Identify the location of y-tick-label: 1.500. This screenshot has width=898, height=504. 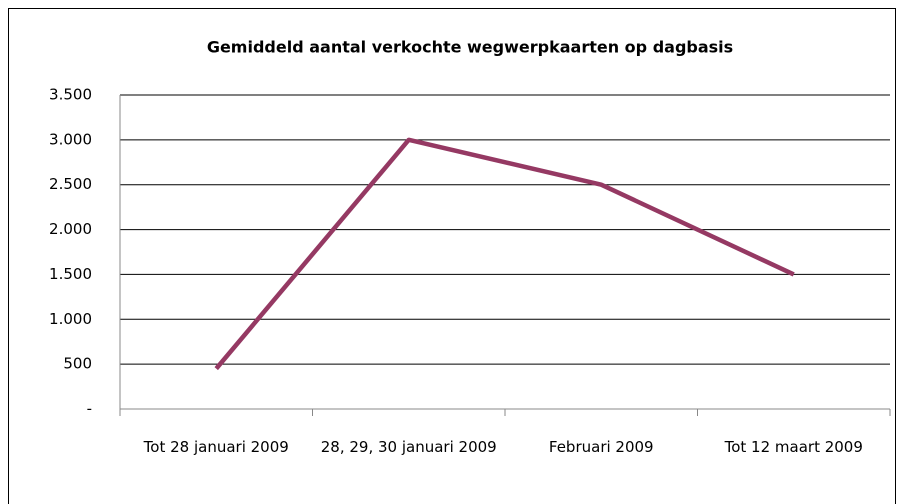
(70, 274).